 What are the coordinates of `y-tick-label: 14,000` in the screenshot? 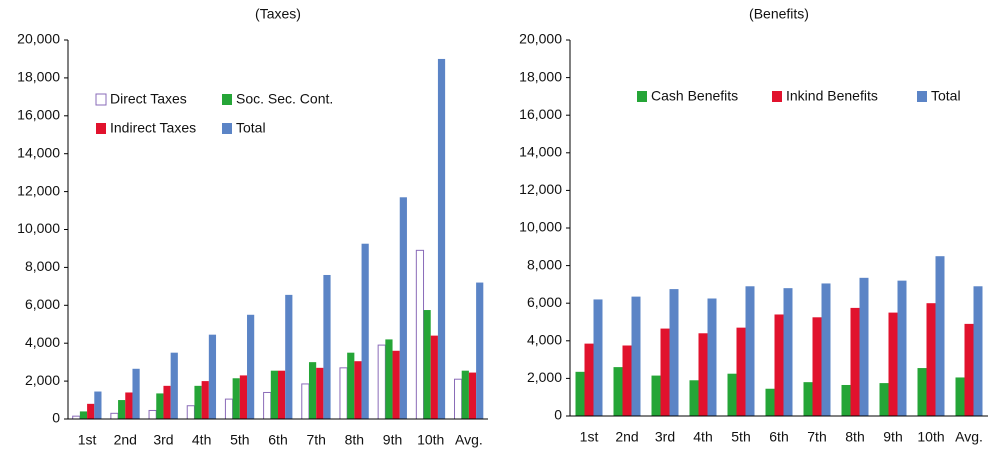 It's located at (38, 152).